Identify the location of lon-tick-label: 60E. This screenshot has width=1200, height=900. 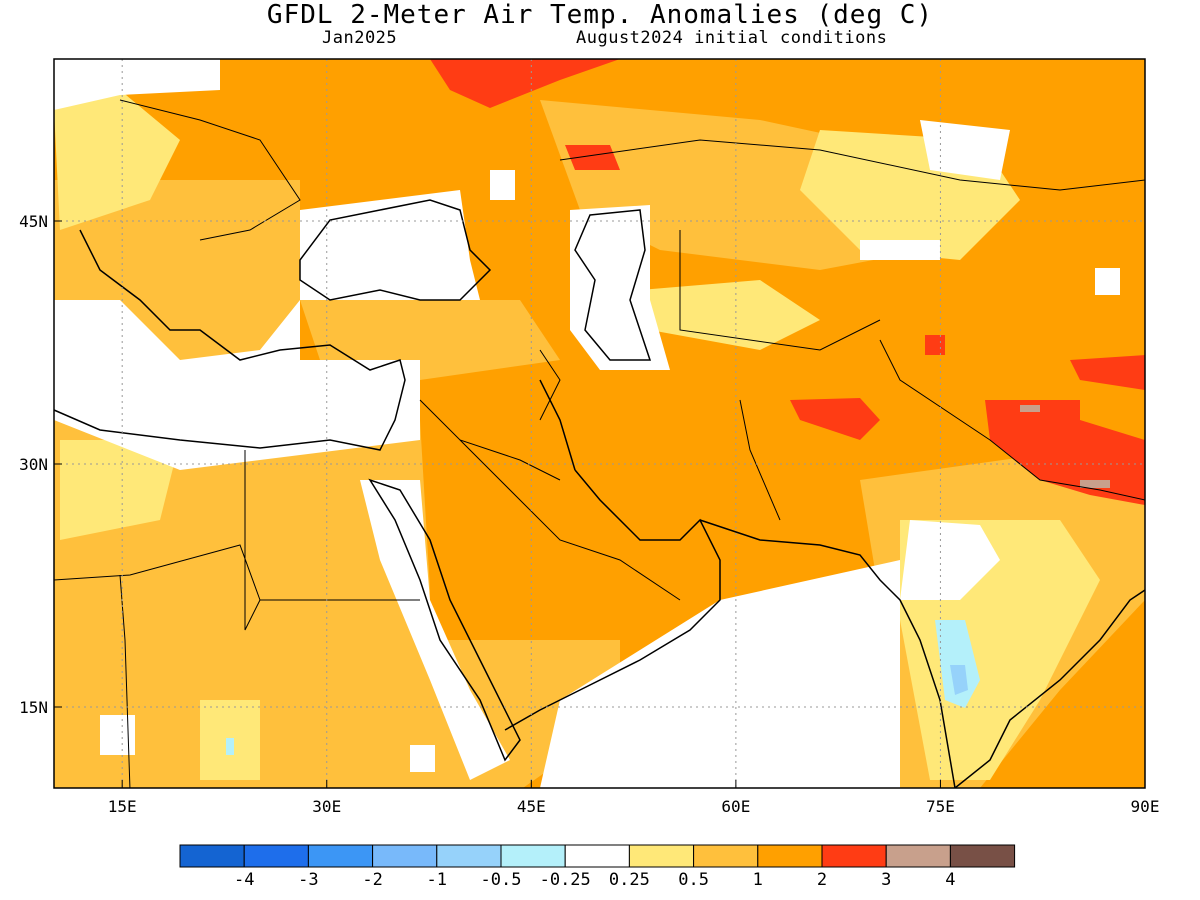
(735, 806).